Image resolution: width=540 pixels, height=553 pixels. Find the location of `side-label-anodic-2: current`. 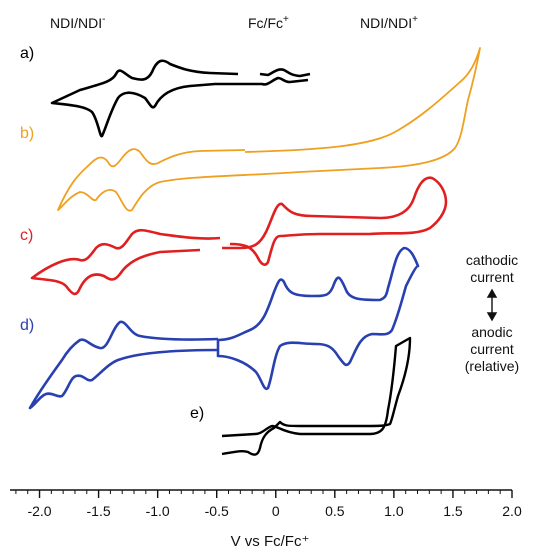

side-label-anodic-2: current is located at coordinates (492, 349).